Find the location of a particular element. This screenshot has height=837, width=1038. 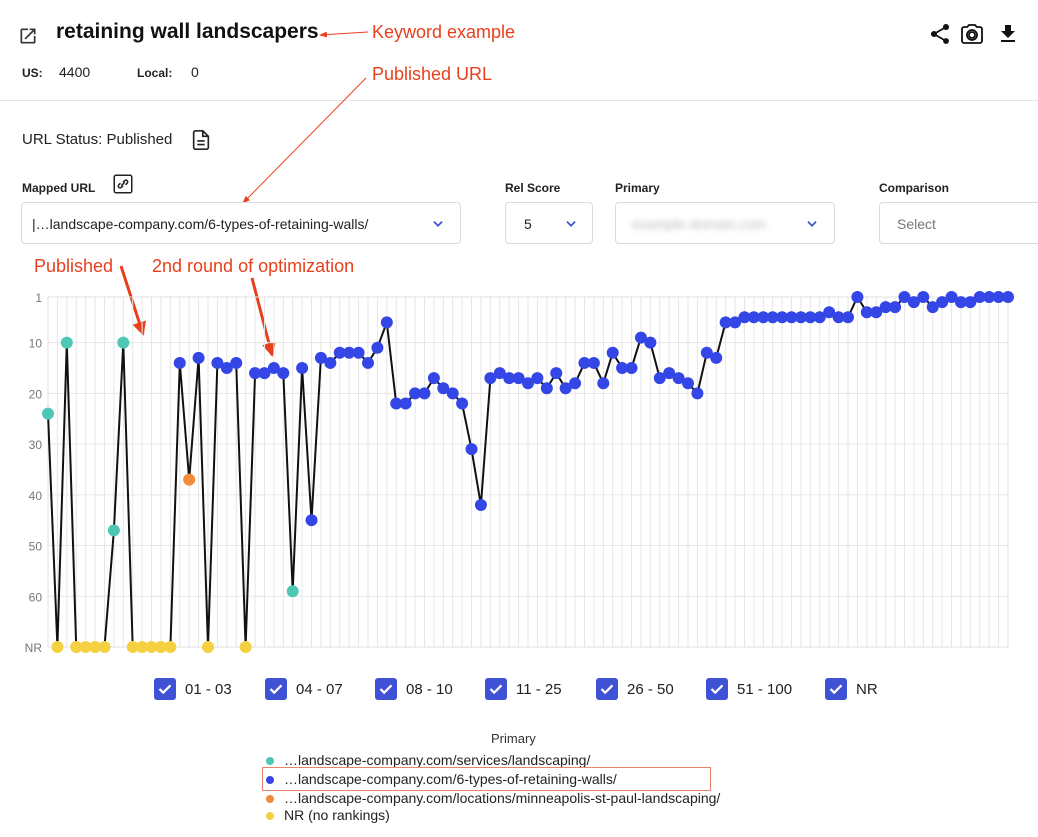

external-link-icon is located at coordinates (28, 36).